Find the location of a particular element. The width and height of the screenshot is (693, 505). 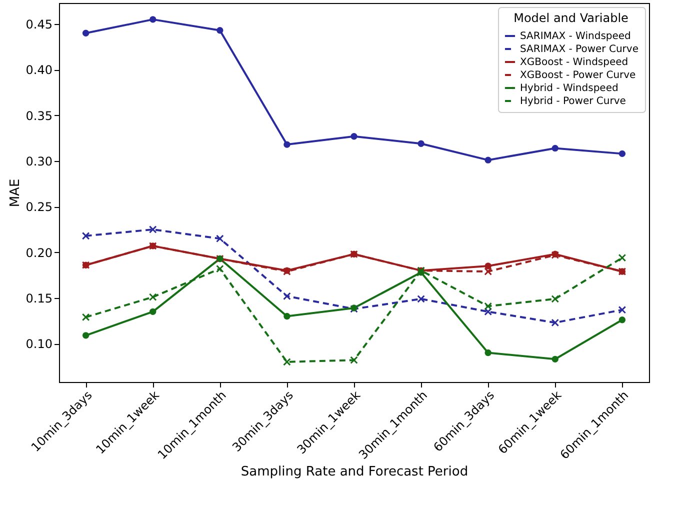

y-tick-label: 0.45 is located at coordinates (39, 25).